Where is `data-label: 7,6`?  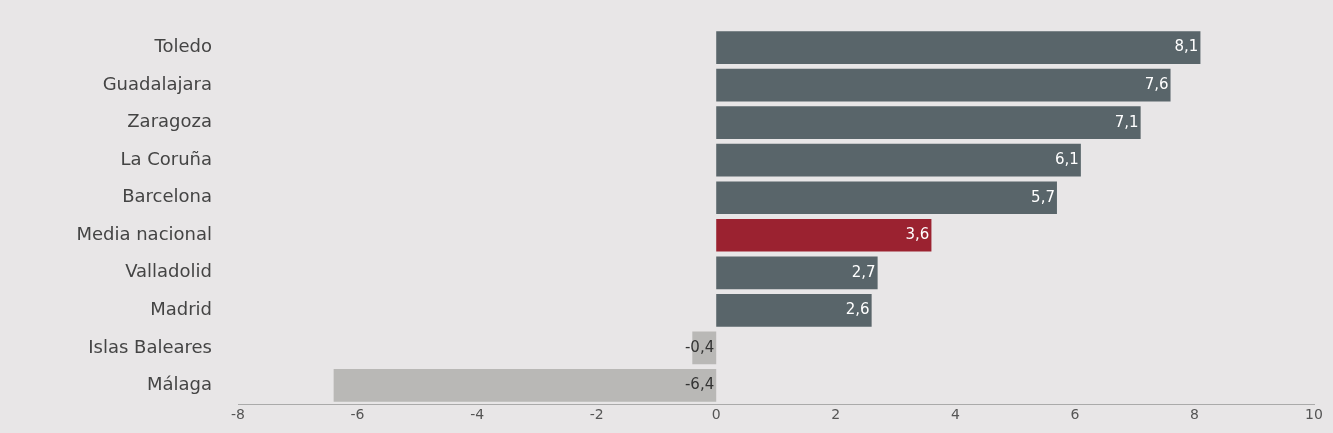
data-label: 7,6 is located at coordinates (1156, 84).